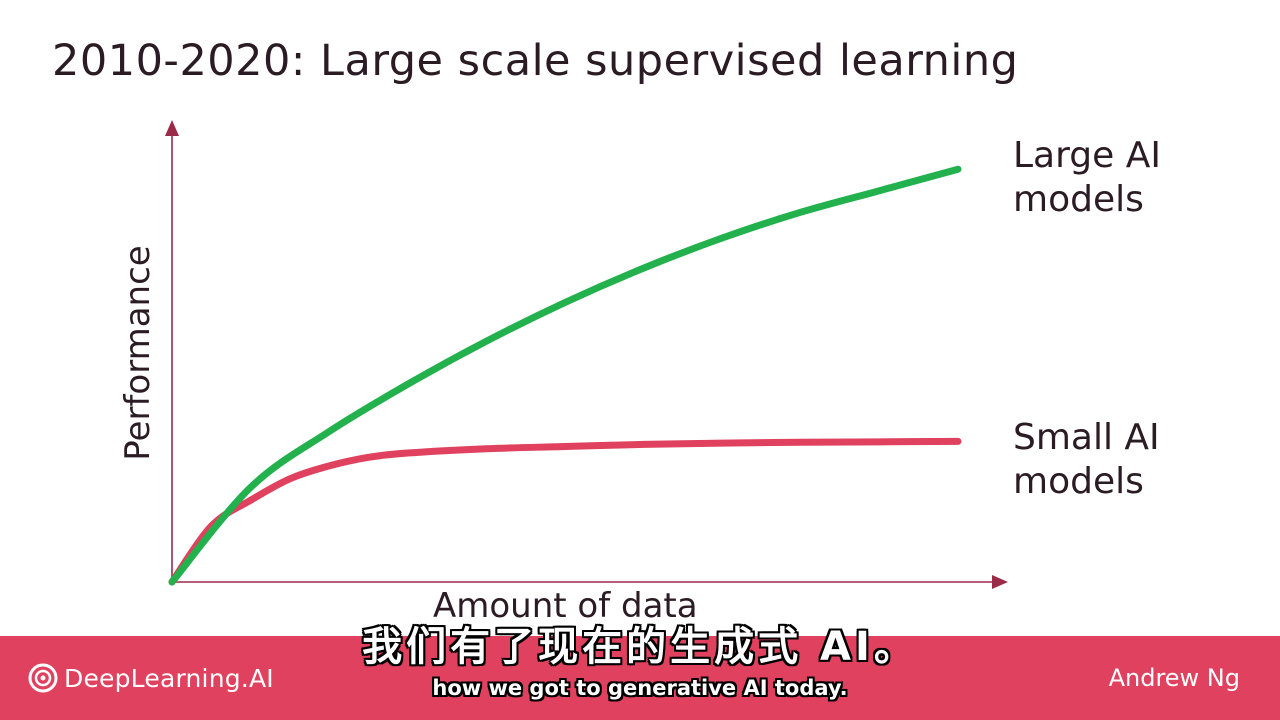 This screenshot has width=1280, height=720. Describe the element at coordinates (640, 647) in the screenshot. I see `caption-chinese: 我们有了现在的生成式 AI。` at that location.